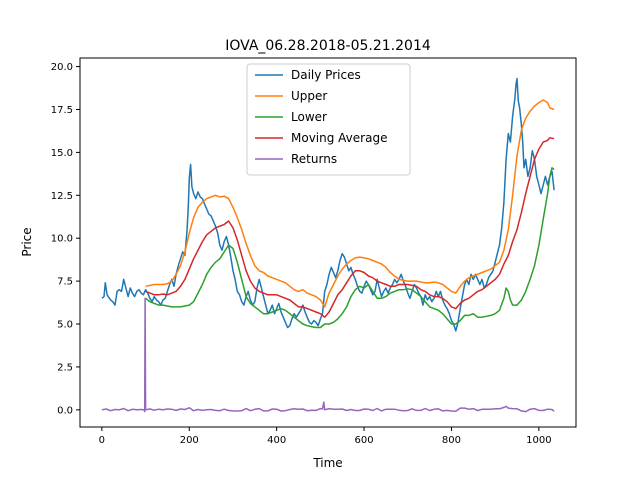 This screenshot has width=640, height=480. Describe the element at coordinates (451, 440) in the screenshot. I see `x-tick-label: 800` at that location.